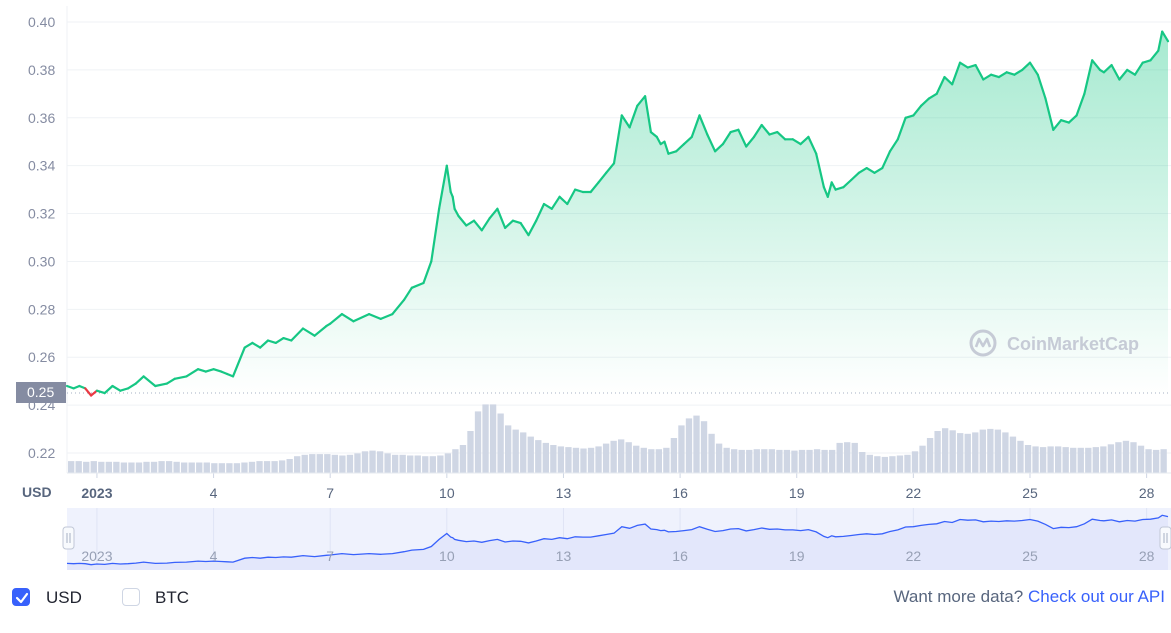 This screenshot has height=633, width=1171. I want to click on btc-checkbox-label: BTC, so click(172, 597).